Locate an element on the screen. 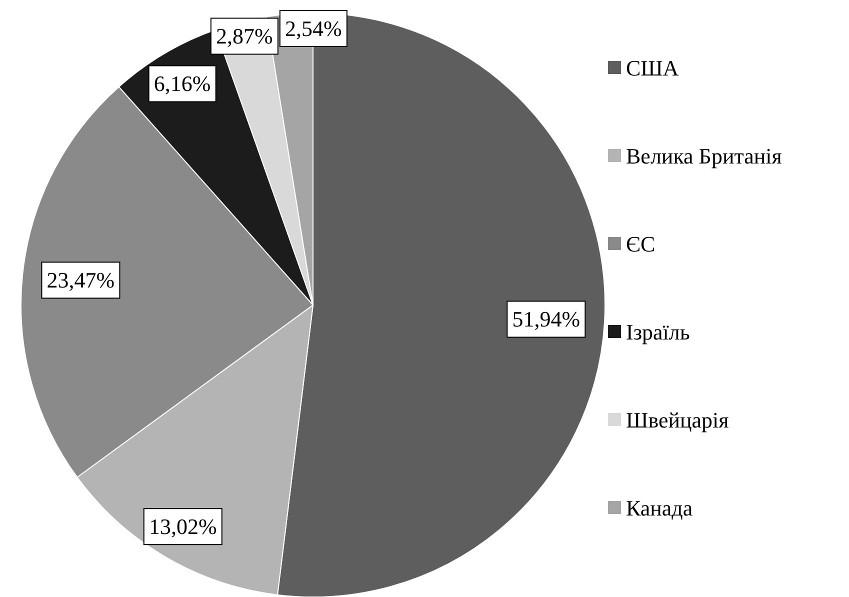 The height and width of the screenshot is (597, 849). data-label: 2,54% is located at coordinates (313, 28).